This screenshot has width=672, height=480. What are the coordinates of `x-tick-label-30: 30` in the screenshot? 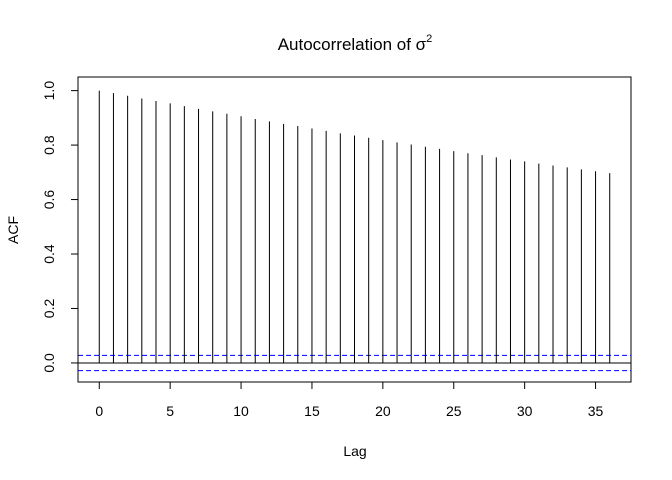 It's located at (525, 411).